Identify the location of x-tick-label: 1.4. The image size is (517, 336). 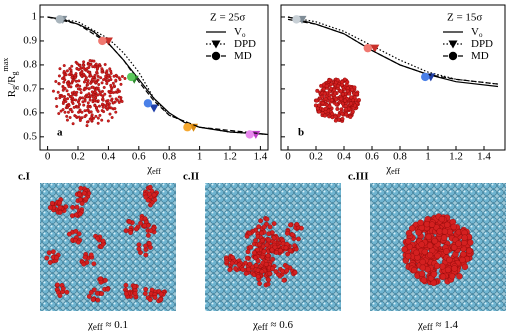
(261, 157).